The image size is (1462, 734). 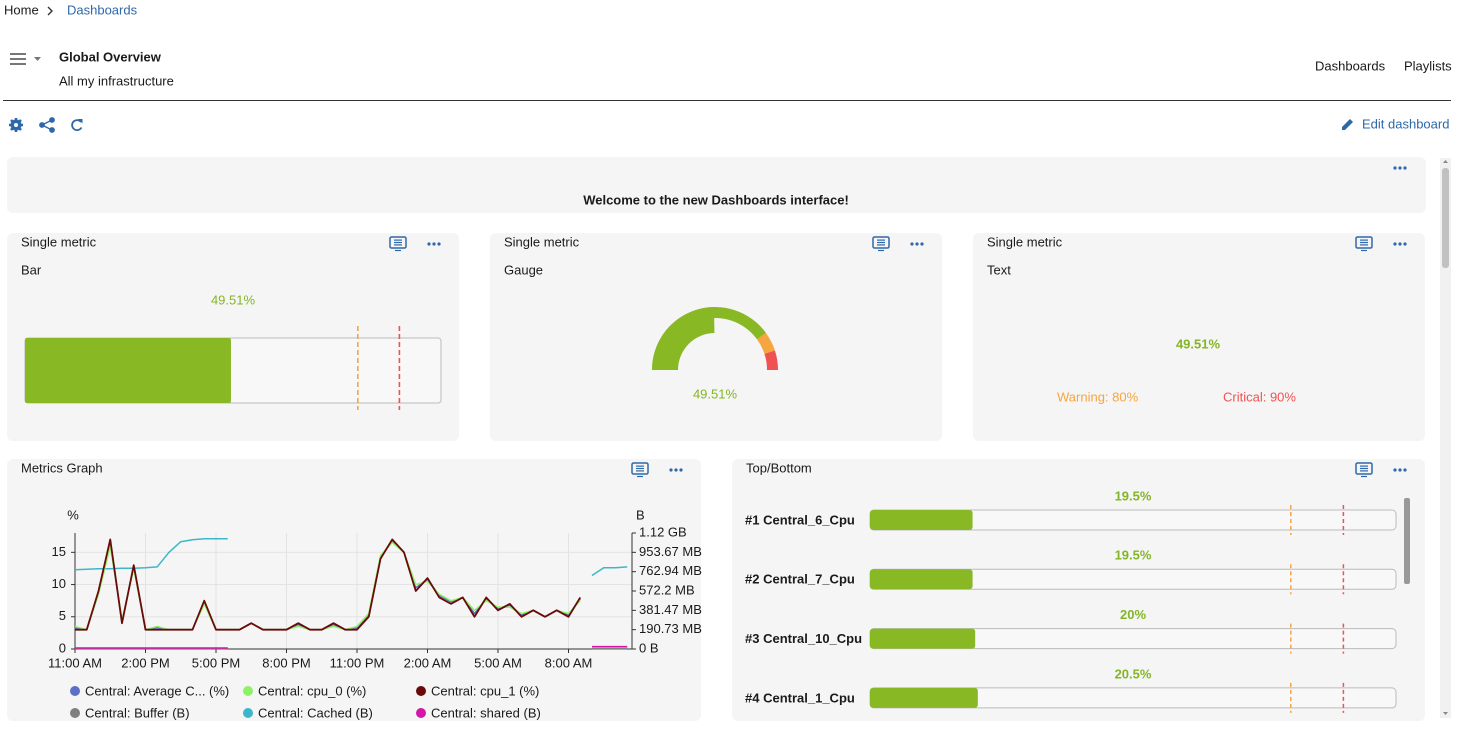 I want to click on x-tick-label: 8:00 PM, so click(x=286, y=662).